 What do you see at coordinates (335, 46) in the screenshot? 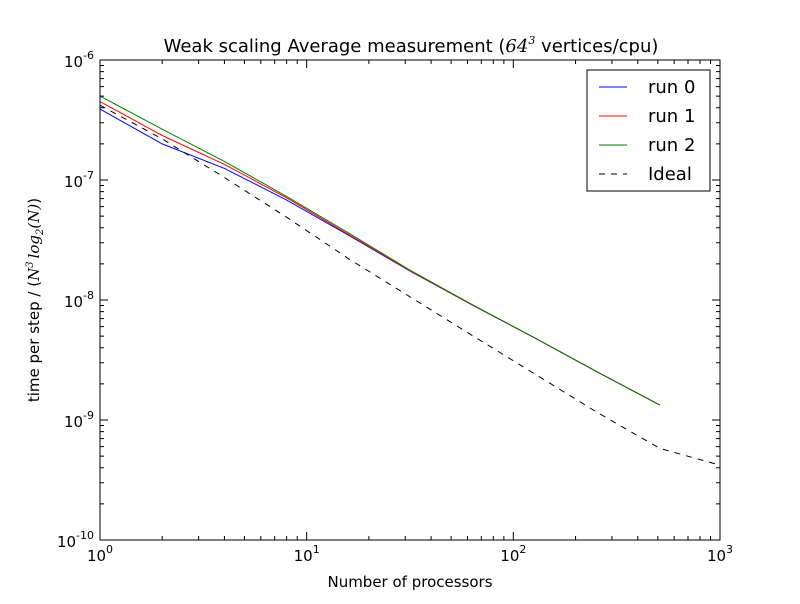
I see `chart-title-prefix: Weak scaling Average measurement (` at bounding box center [335, 46].